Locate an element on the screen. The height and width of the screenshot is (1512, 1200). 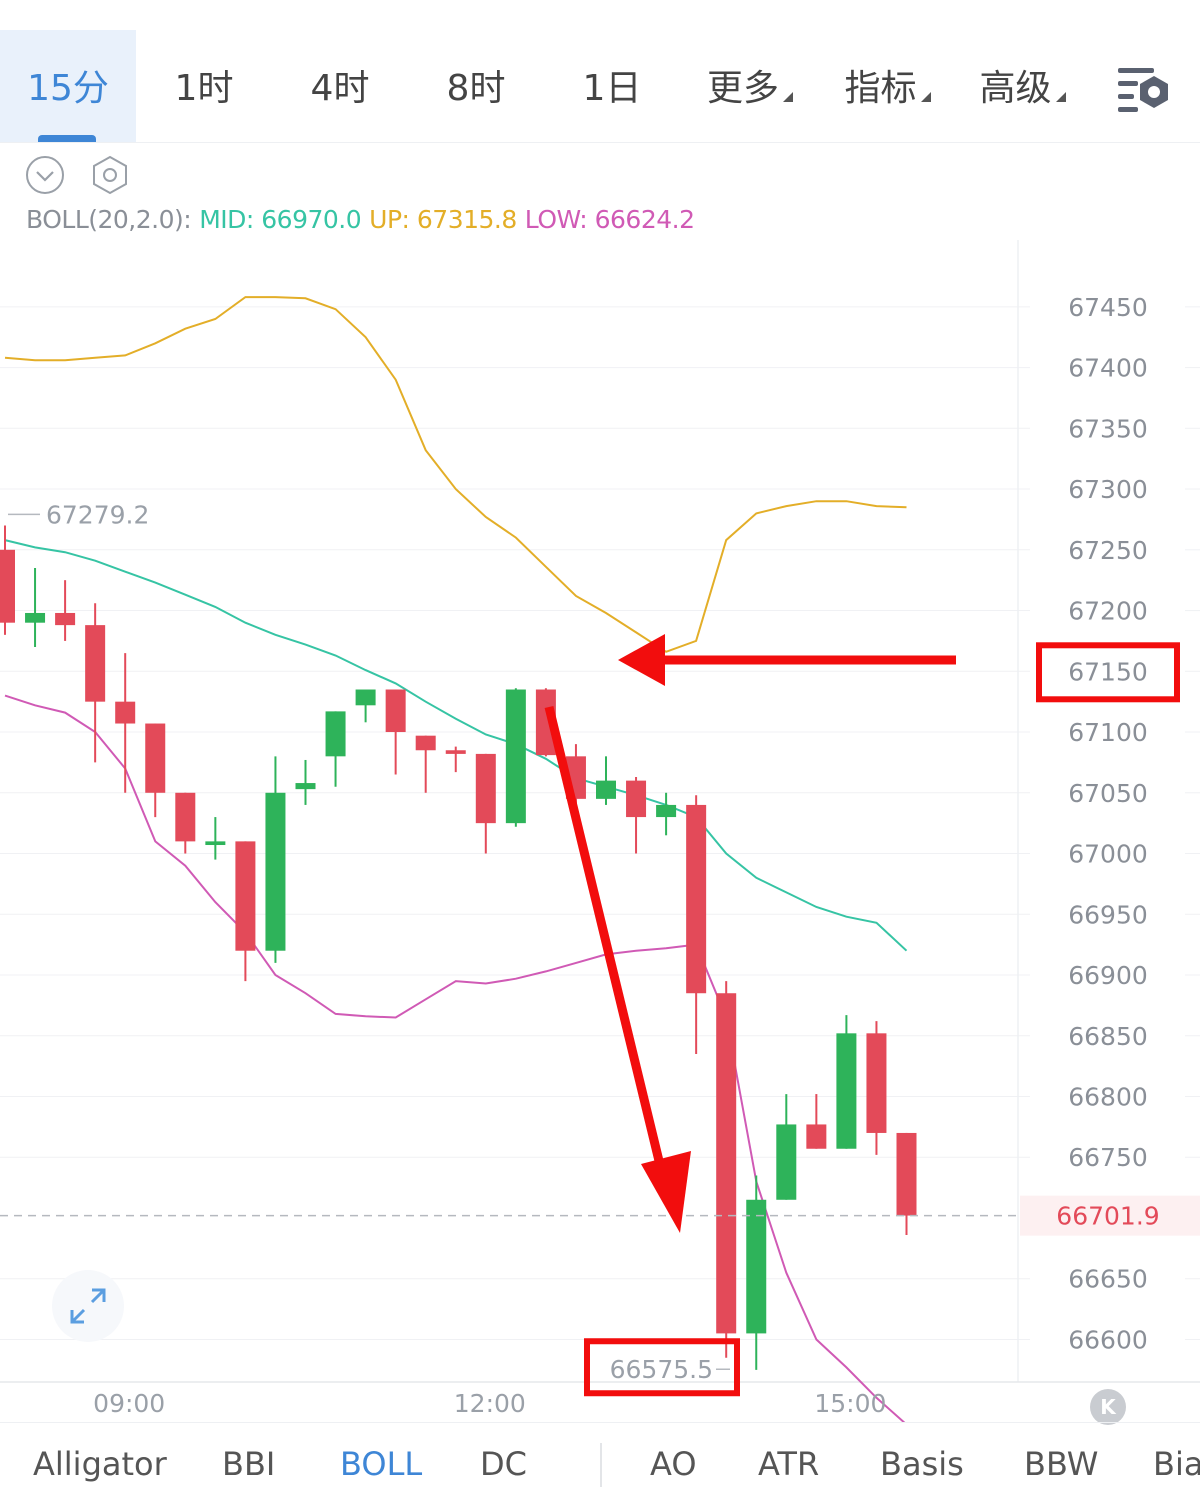
y-tick-label: 66600 is located at coordinates (1108, 1339).